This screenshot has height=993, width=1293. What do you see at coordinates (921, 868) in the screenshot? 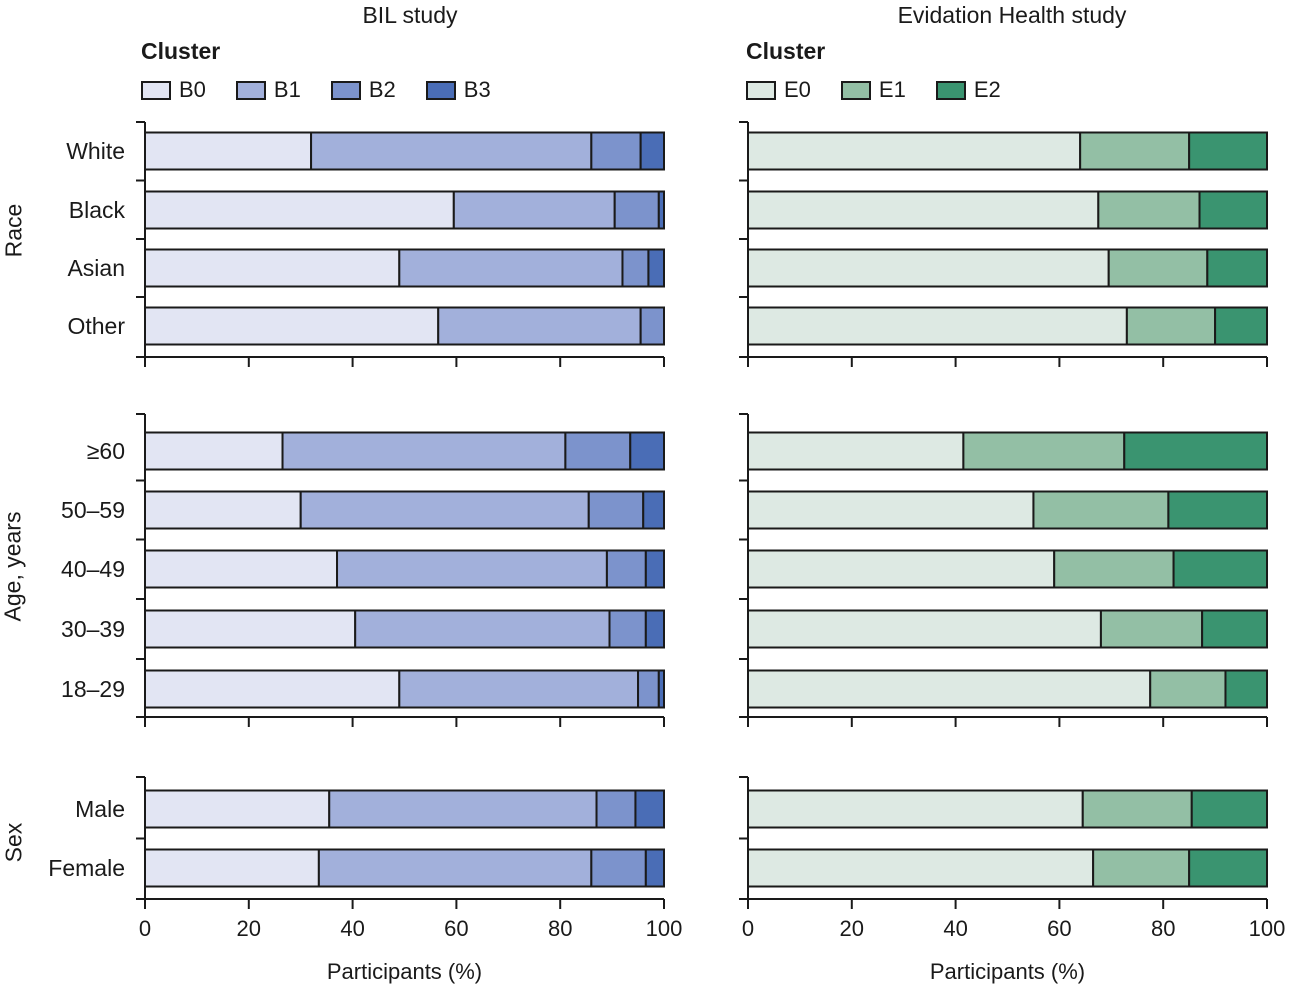
I see `evidation-bar-female-e0` at bounding box center [921, 868].